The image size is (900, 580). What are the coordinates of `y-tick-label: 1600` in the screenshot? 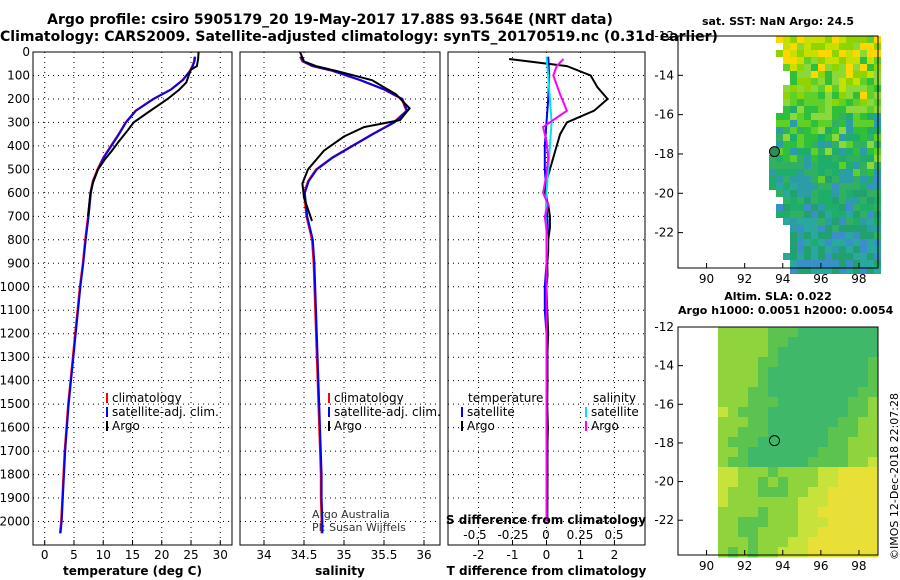 It's located at (15, 428).